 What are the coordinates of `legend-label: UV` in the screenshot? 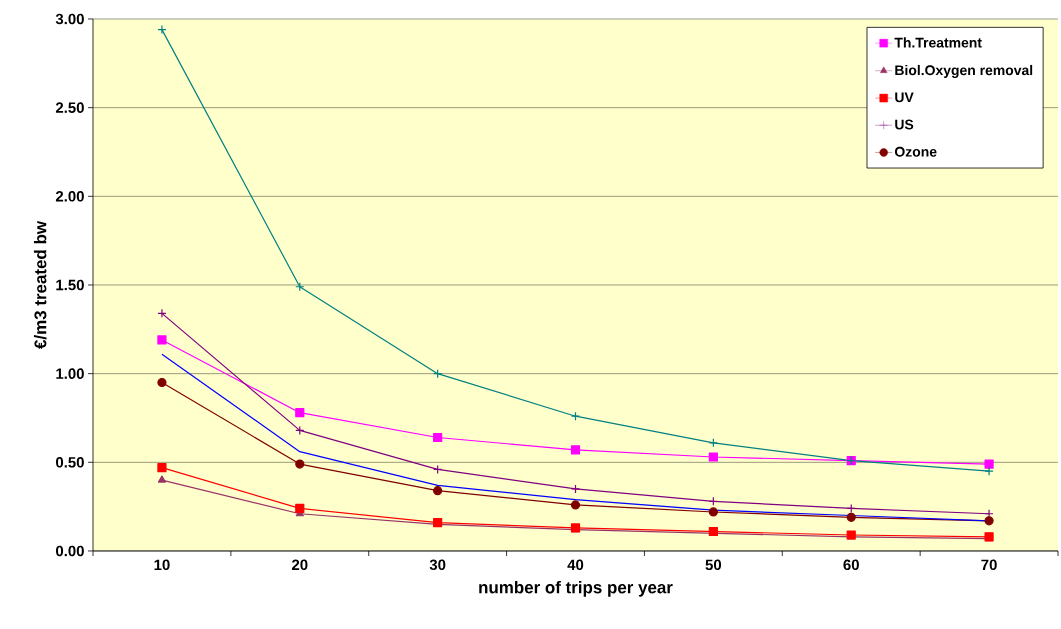 It's located at (904, 97).